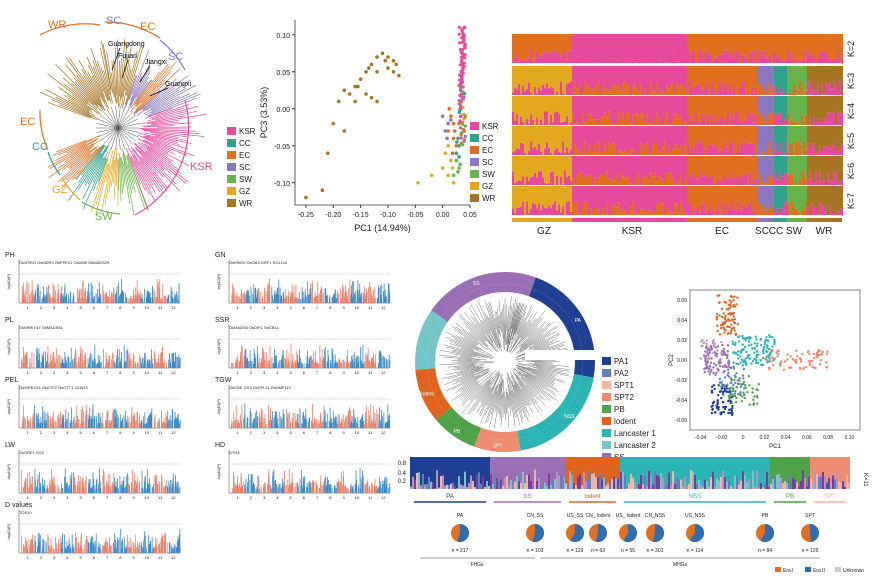  I want to click on point-ksr, so click(464, 57).